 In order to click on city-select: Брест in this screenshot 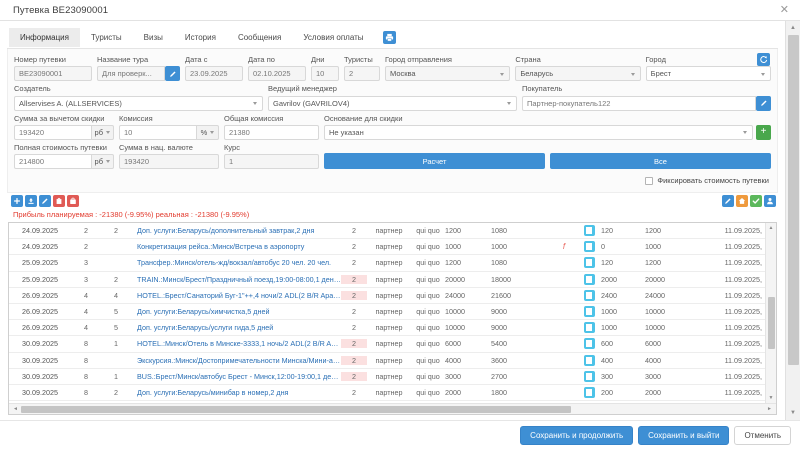, I will do `click(708, 74)`.